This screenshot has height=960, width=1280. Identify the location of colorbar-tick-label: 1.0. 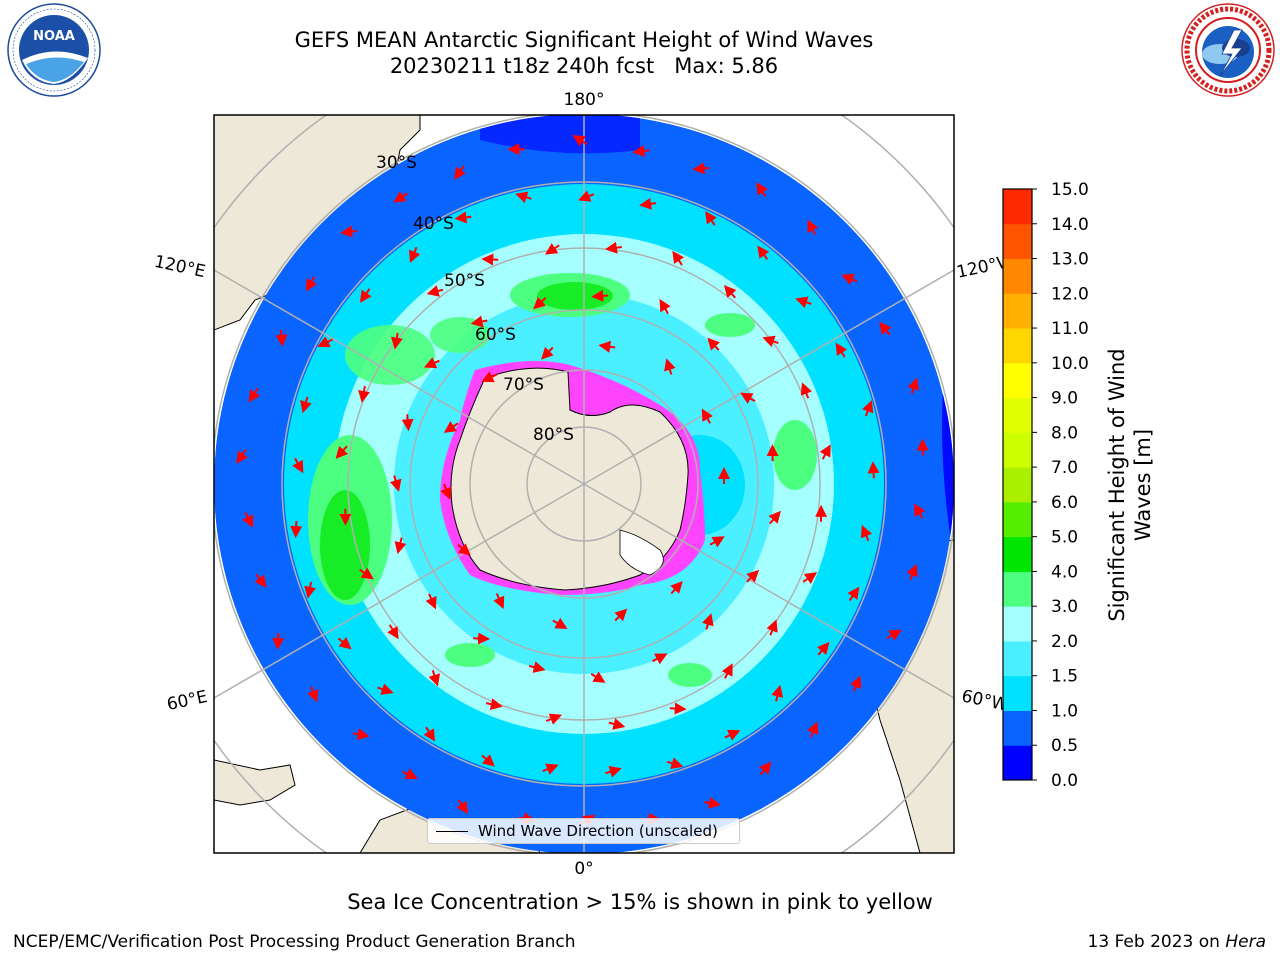
(1064, 711).